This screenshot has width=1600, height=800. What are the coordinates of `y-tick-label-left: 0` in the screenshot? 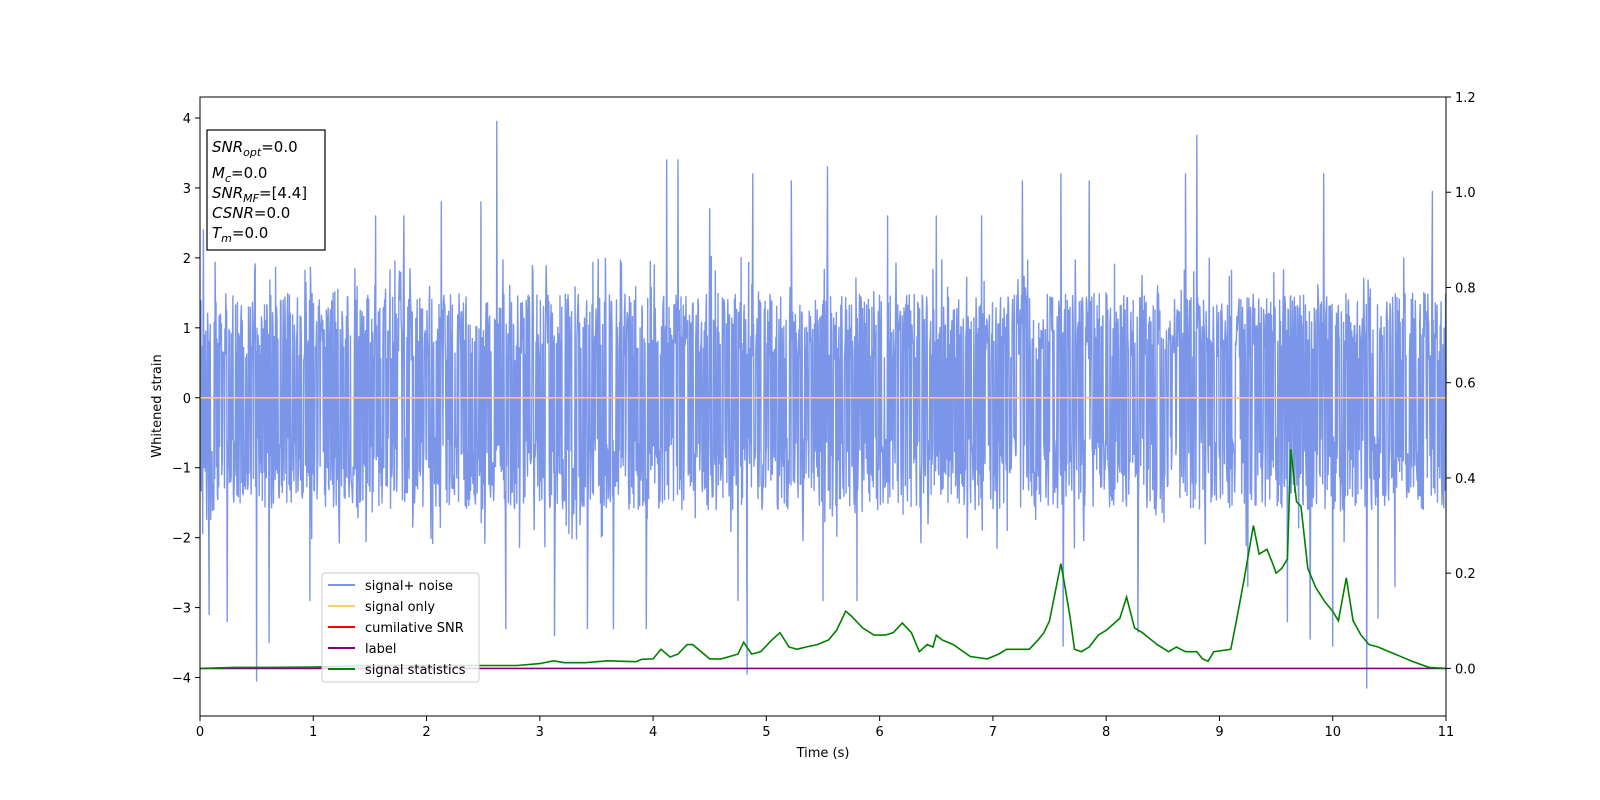 It's located at (187, 399).